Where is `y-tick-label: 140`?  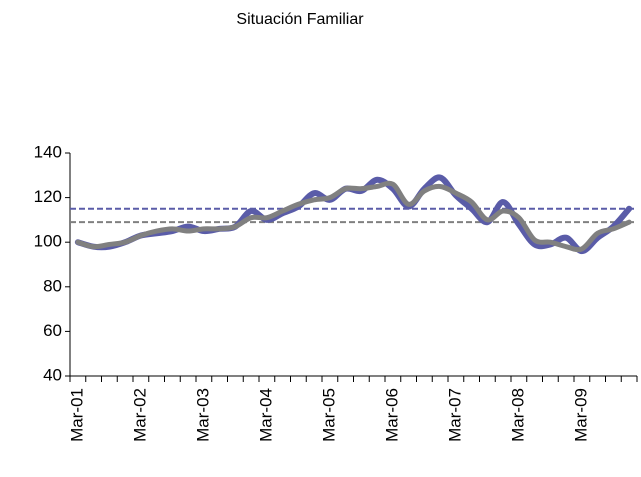 y-tick-label: 140 is located at coordinates (48, 151).